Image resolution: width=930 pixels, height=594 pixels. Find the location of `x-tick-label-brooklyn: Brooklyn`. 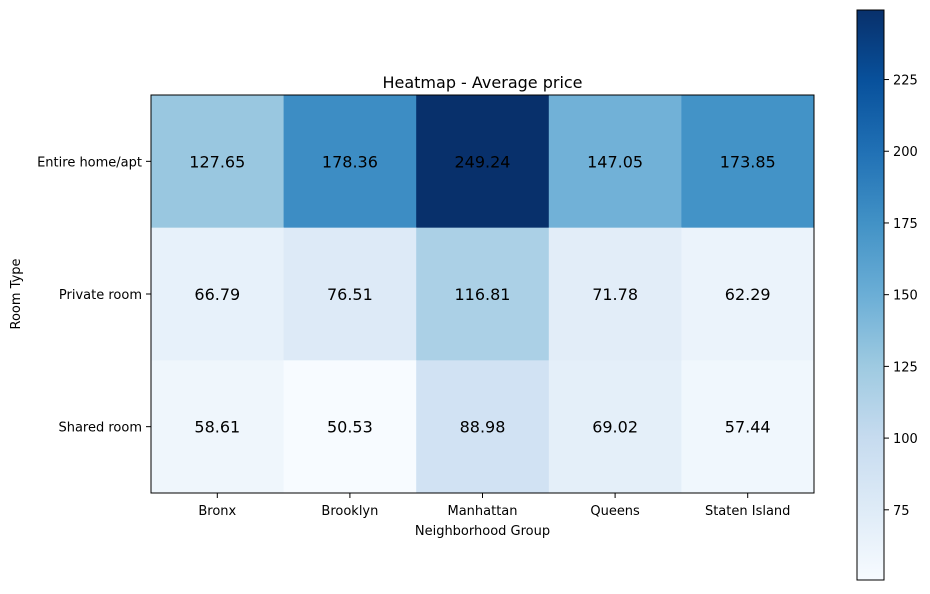

x-tick-label-brooklyn: Brooklyn is located at coordinates (349, 511).